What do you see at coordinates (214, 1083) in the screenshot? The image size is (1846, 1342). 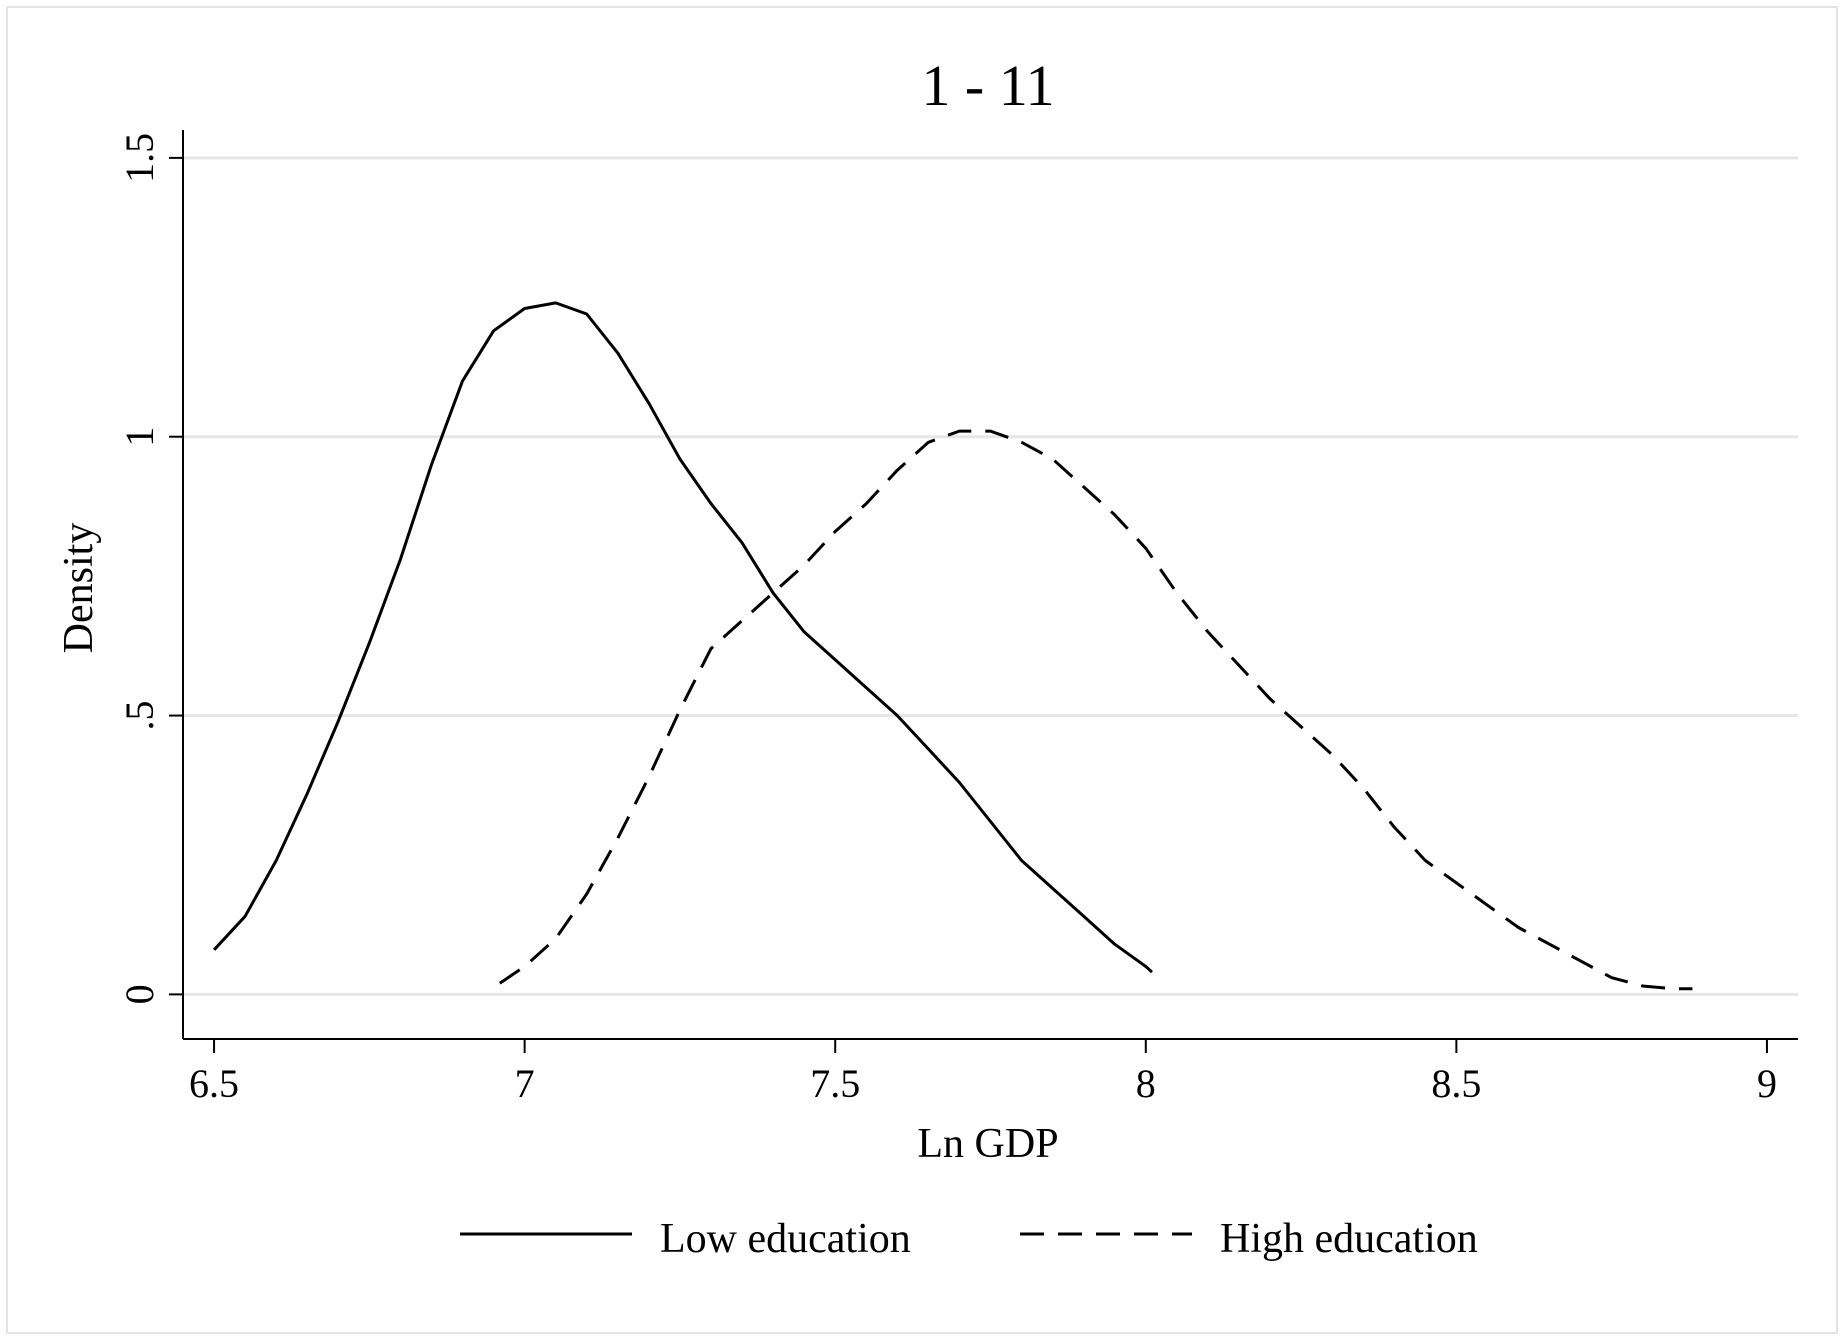 I see `x-tick-label-0: 6.5` at bounding box center [214, 1083].